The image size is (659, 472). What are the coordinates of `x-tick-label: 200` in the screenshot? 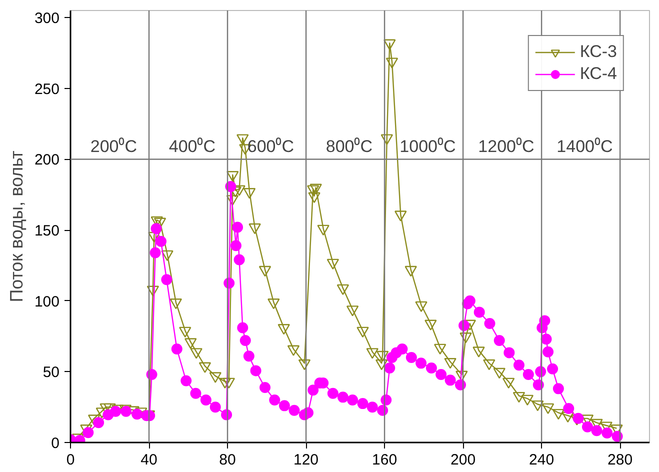 It's located at (463, 460).